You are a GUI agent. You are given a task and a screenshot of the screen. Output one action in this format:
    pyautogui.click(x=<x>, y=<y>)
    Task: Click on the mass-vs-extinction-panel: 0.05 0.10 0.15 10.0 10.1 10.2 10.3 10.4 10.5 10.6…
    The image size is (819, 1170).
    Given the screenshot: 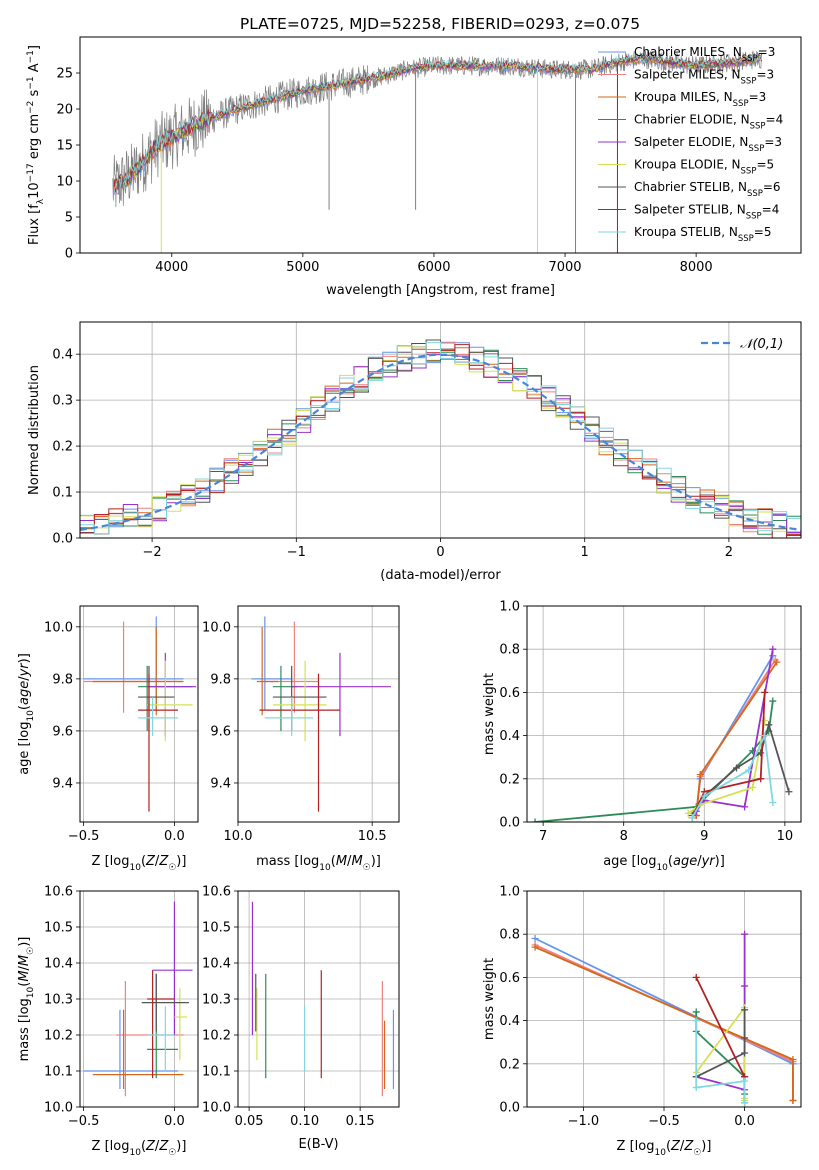 What is the action you would take?
    pyautogui.click(x=301, y=1018)
    